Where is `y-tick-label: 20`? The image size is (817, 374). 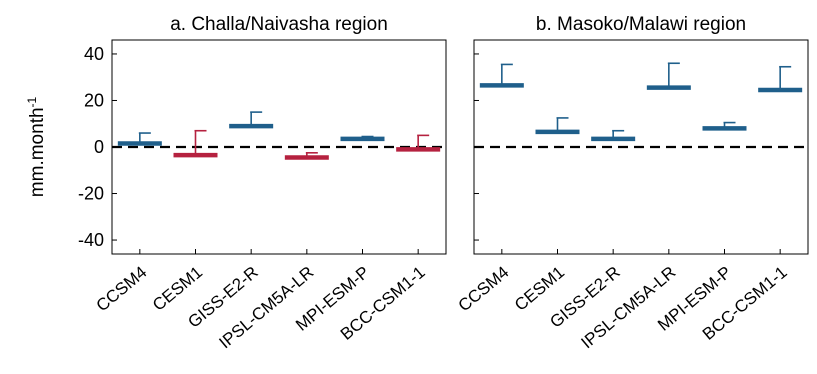
y-tick-label: 20 is located at coordinates (94, 100).